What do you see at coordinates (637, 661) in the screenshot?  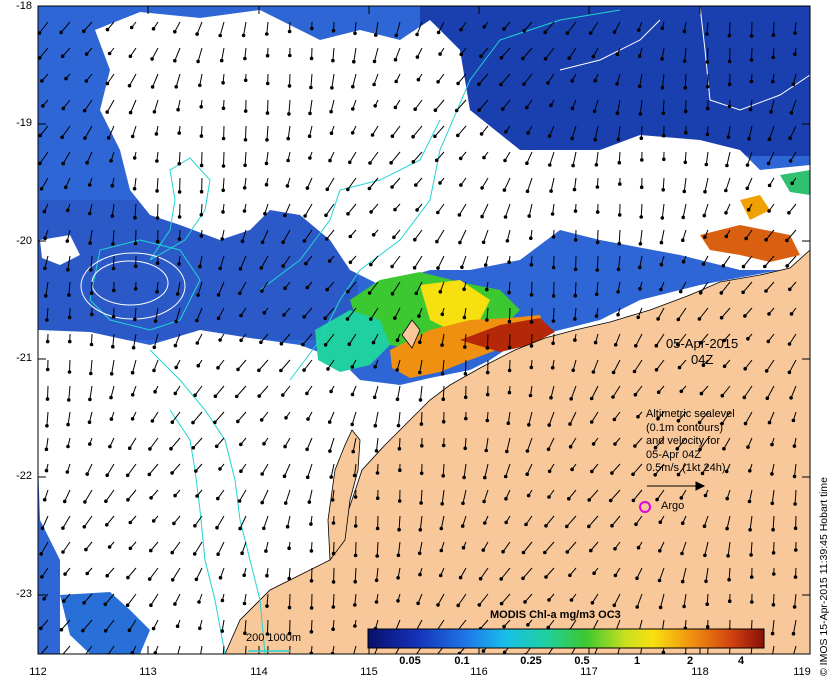 I see `colorbar-tick-label: 1` at bounding box center [637, 661].